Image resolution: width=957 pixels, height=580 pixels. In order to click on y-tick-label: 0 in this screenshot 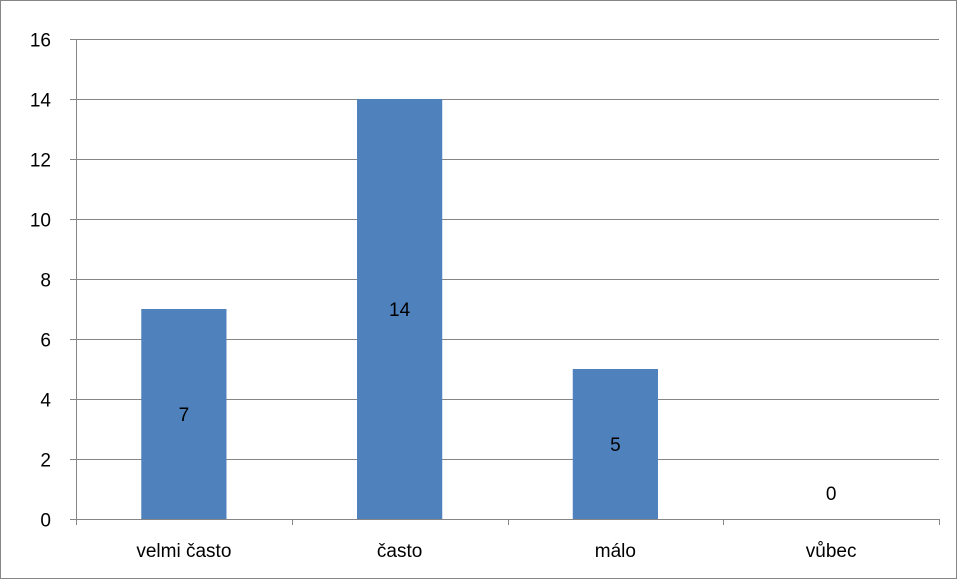, I will do `click(45, 521)`.